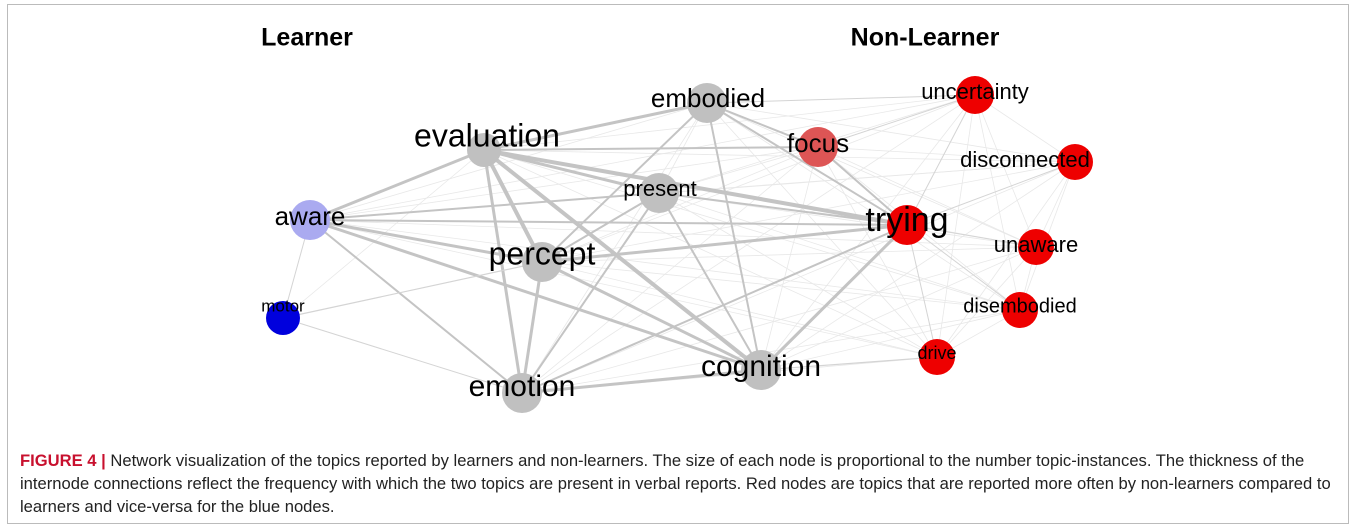 The height and width of the screenshot is (529, 1358). I want to click on node-label: drive, so click(936, 353).